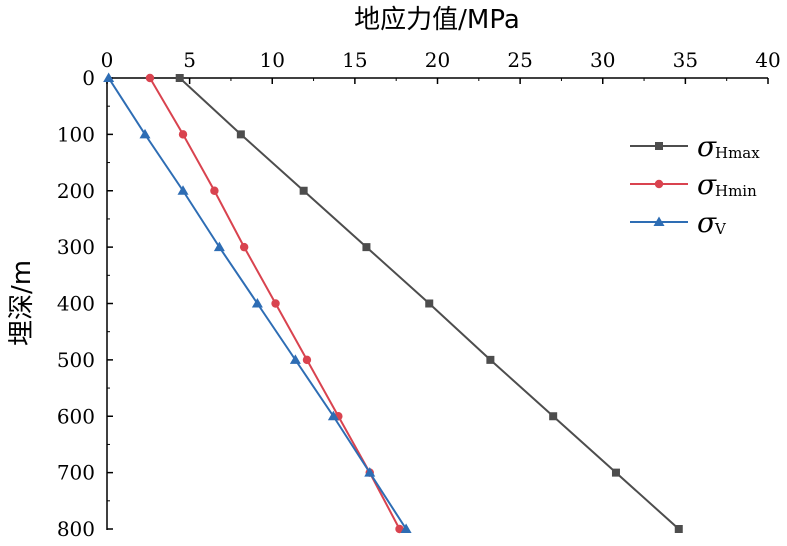 The height and width of the screenshot is (546, 787). Describe the element at coordinates (76, 191) in the screenshot. I see `y-tick-label: 200` at that location.